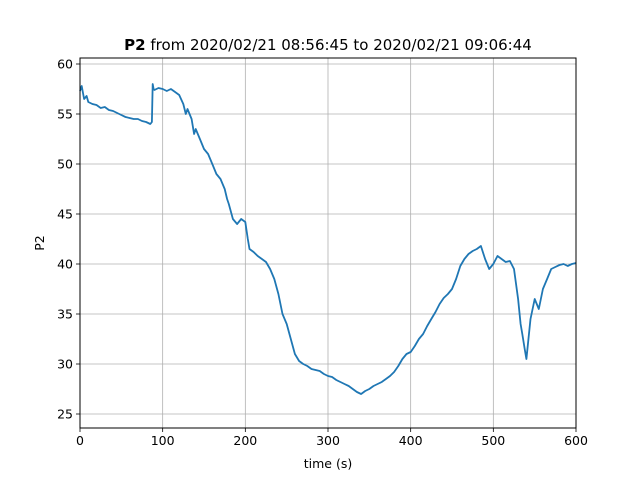 This screenshot has height=480, width=640. What do you see at coordinates (493, 440) in the screenshot?
I see `x-tick-label: 500` at bounding box center [493, 440].